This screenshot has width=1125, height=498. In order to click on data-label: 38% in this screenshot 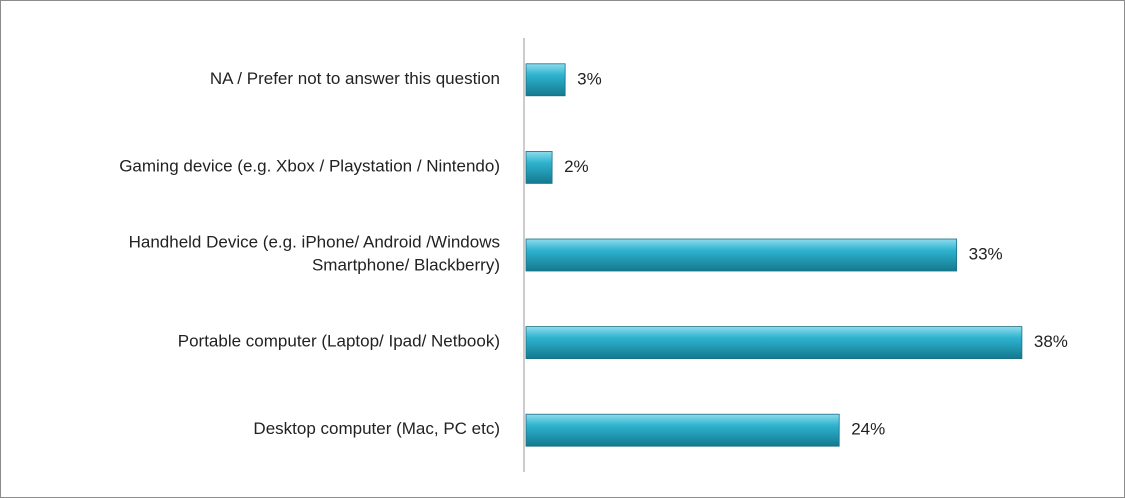, I will do `click(1051, 341)`.